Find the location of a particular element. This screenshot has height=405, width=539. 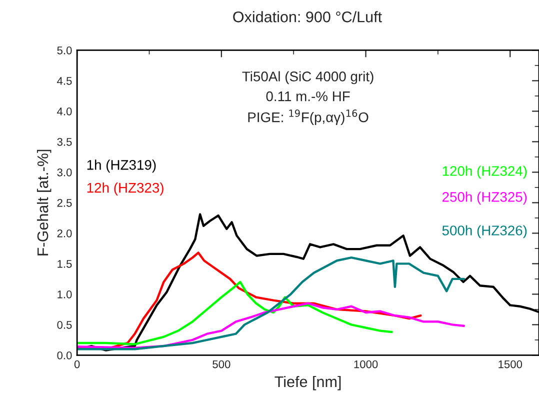

text: 250h (HZ325) is located at coordinates (484, 198).